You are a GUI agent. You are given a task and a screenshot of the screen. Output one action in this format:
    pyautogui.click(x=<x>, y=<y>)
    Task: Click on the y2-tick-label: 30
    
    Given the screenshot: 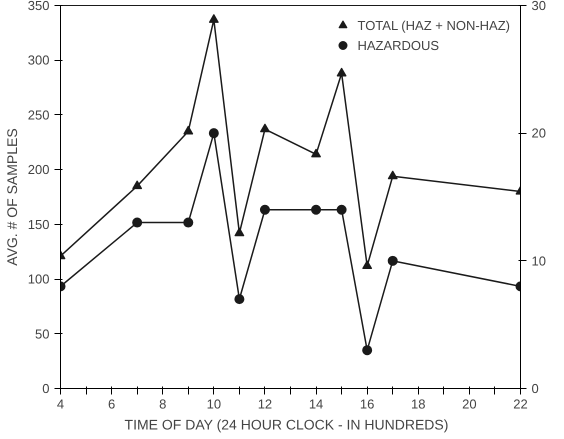 What is the action you would take?
    pyautogui.click(x=539, y=6)
    